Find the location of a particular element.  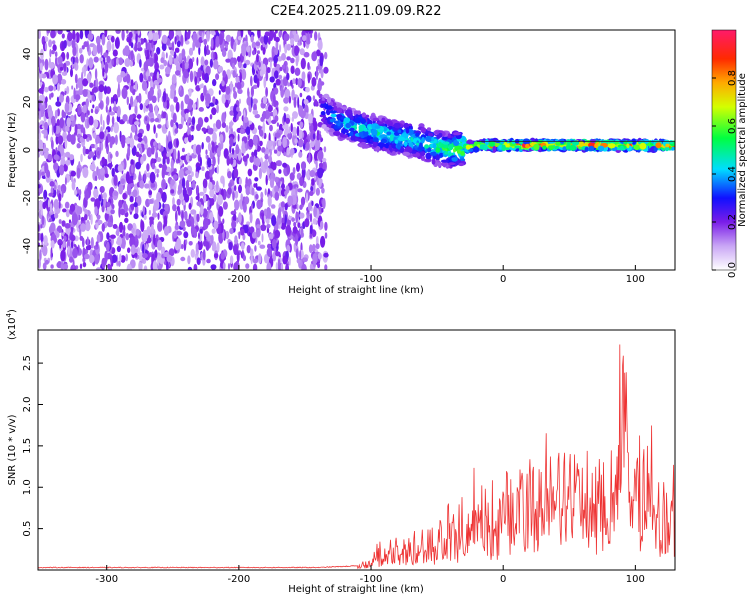

spectrogram-y-tick-label: 40 is located at coordinates (27, 54).